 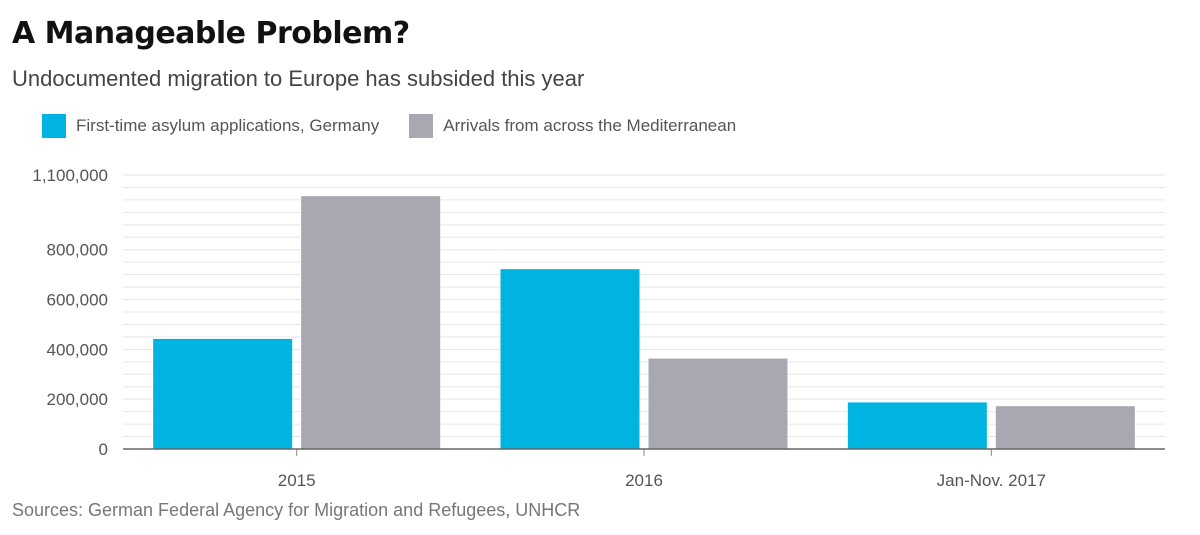 I want to click on legend-item-asylum: First-time asylum applications, Germany, so click(x=210, y=126).